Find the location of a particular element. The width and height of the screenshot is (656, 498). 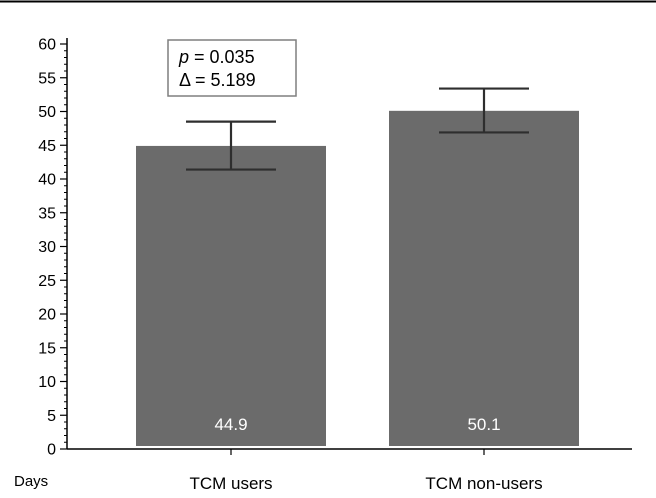

y-axis: 0 5 10 15 20 25 30 35 40 45 50 55 60 is located at coordinates (53, 248).